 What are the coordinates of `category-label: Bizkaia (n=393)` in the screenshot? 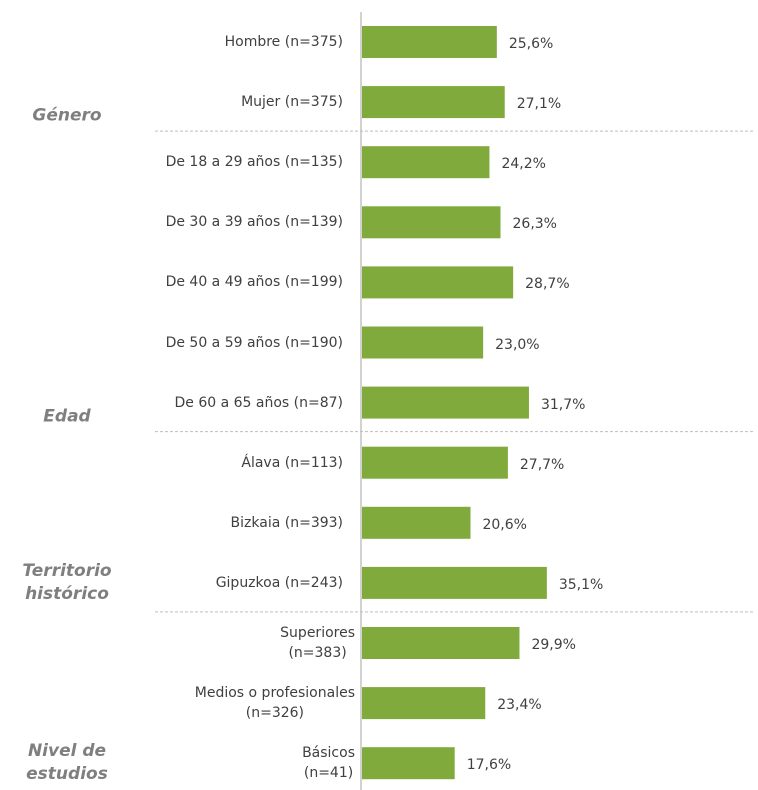 It's located at (286, 522).